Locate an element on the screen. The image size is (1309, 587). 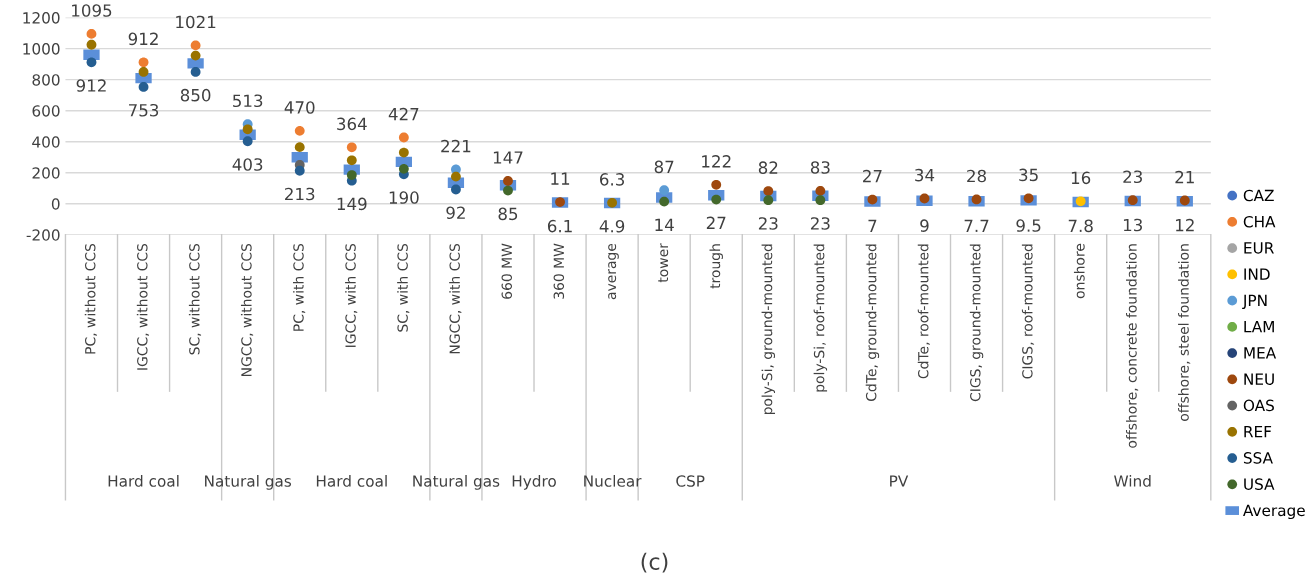
annotation: 7 is located at coordinates (872, 226).